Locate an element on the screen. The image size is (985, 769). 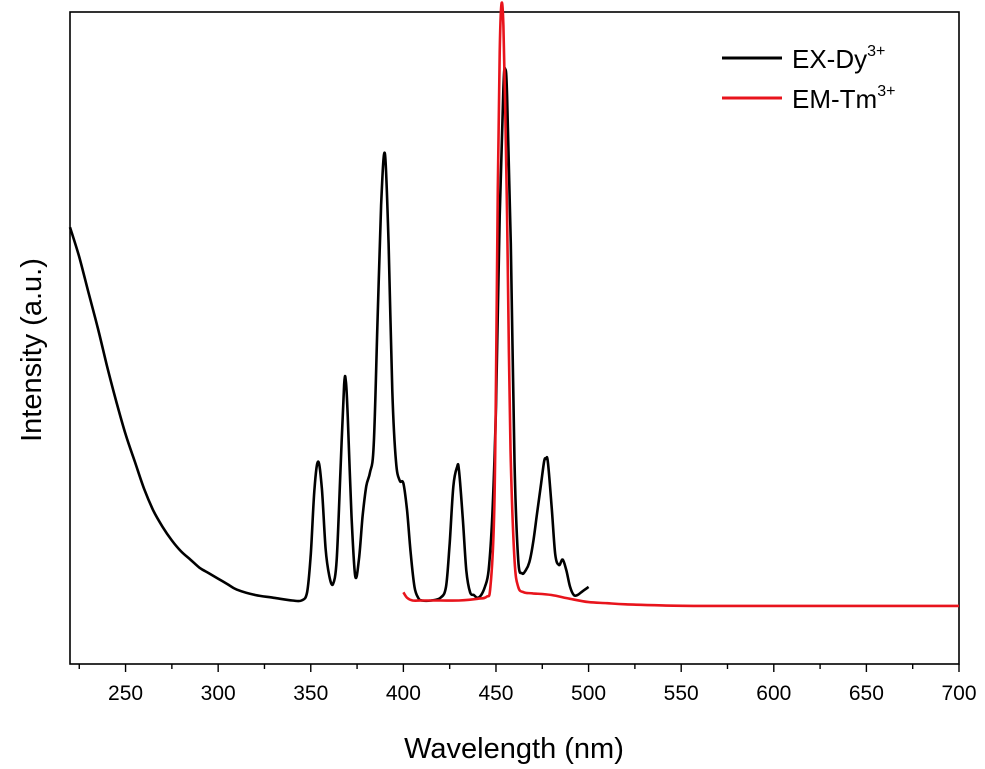
x-axis-tick-labels: 250 300 350 400 450 500 550 600 650 700 is located at coordinates (542, 693).